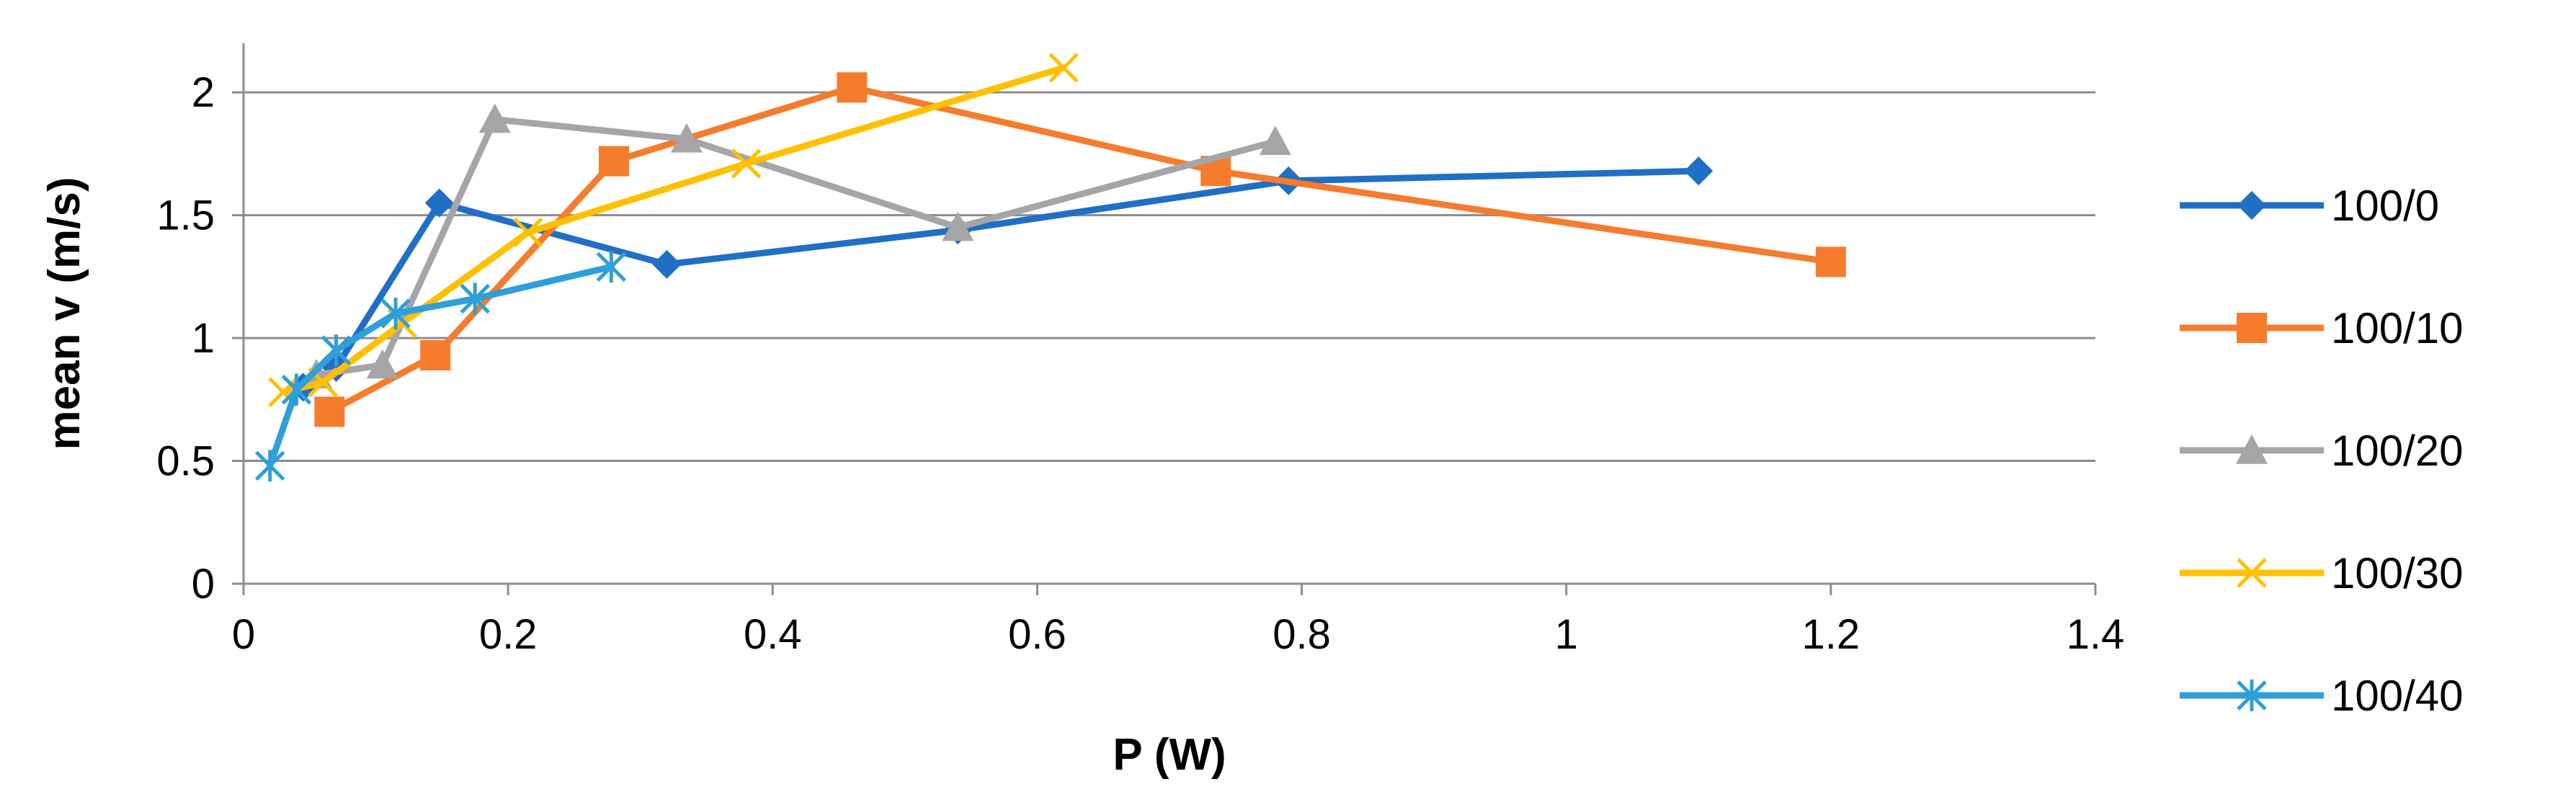 This screenshot has width=2576, height=810. What do you see at coordinates (243, 634) in the screenshot?
I see `x-tick-label-0: 0` at bounding box center [243, 634].